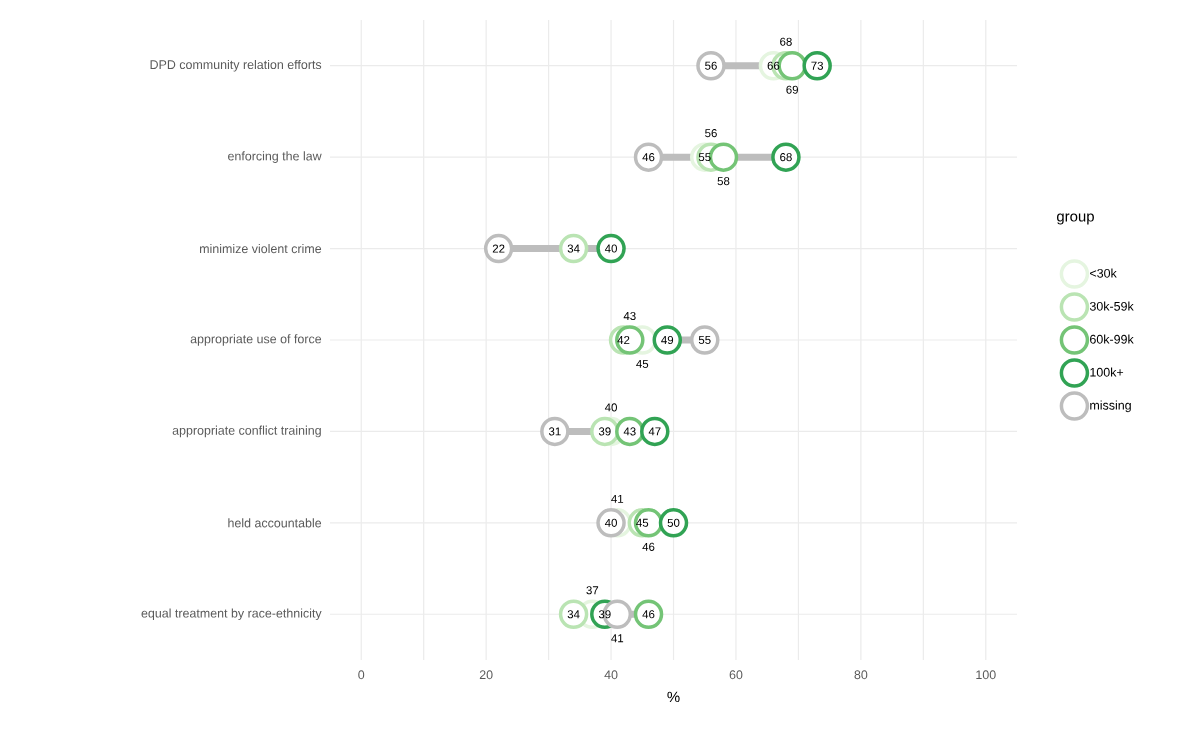 Image resolution: width=1189 pixels, height=734 pixels. Describe the element at coordinates (986, 675) in the screenshot. I see `x-tick-label: 100` at that location.